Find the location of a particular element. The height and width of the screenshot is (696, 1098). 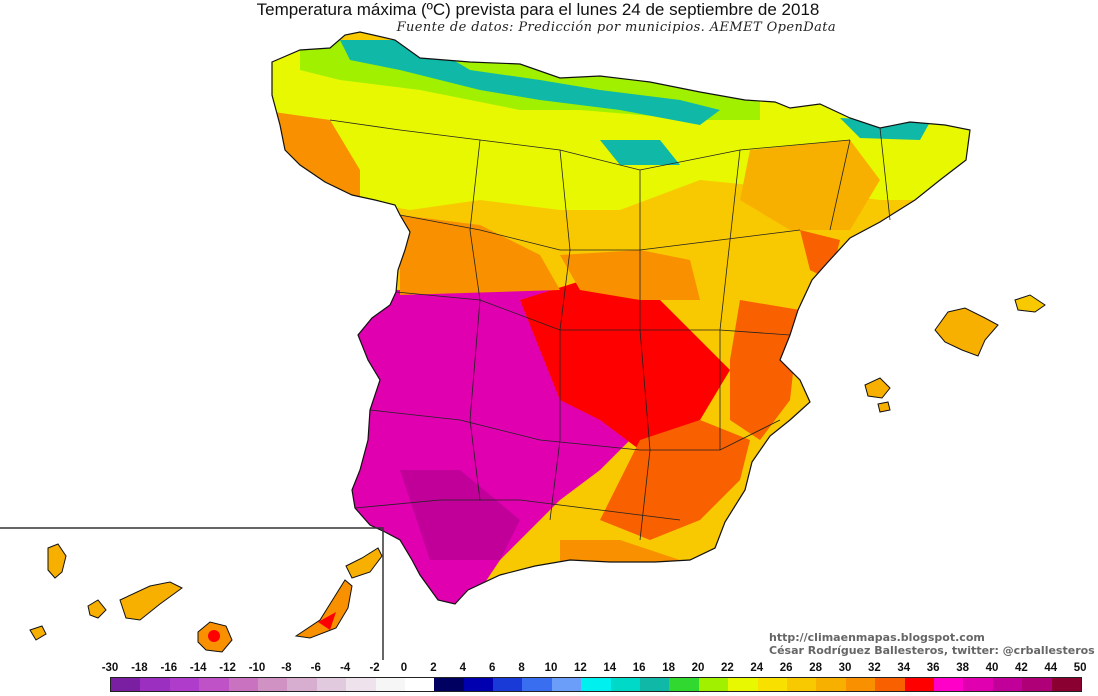

balearic-islands is located at coordinates (955, 353).